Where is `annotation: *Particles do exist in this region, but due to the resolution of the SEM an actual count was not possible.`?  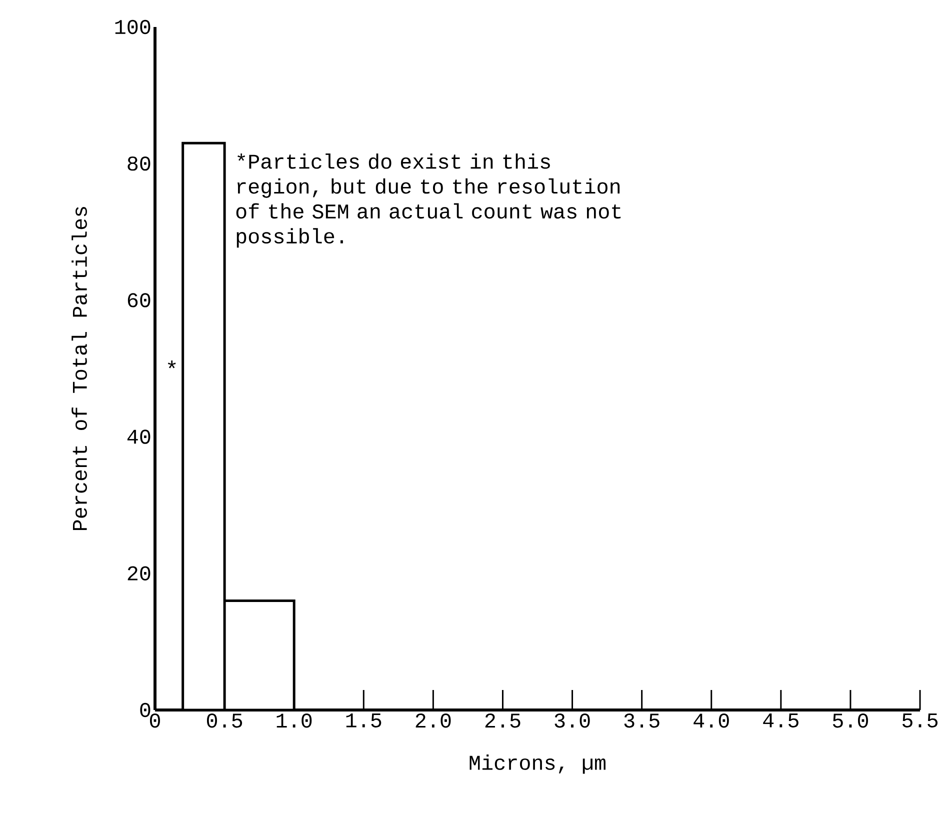 annotation: *Particles do exist in this region, but due to the resolution of the SEM an actual count was not possible. is located at coordinates (428, 200).